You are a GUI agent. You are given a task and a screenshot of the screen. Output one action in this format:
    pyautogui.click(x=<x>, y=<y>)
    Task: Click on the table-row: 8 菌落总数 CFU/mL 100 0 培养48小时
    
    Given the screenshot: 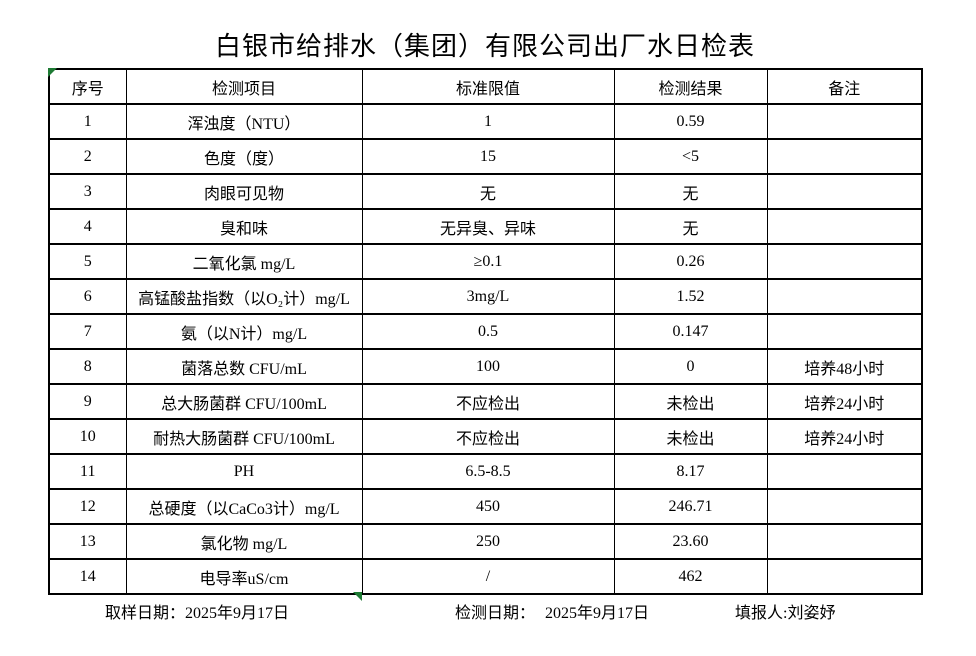 What is the action you would take?
    pyautogui.click(x=485, y=366)
    